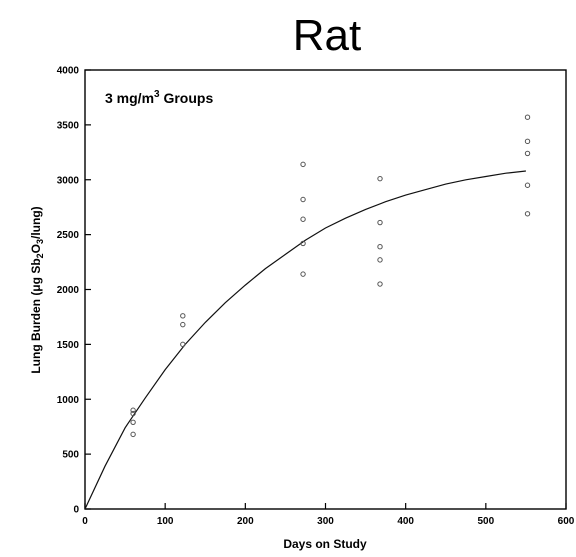 The image size is (576, 557). What do you see at coordinates (328, 515) in the screenshot?
I see `x-axis: 0 100 200 300 400 500 600` at bounding box center [328, 515].